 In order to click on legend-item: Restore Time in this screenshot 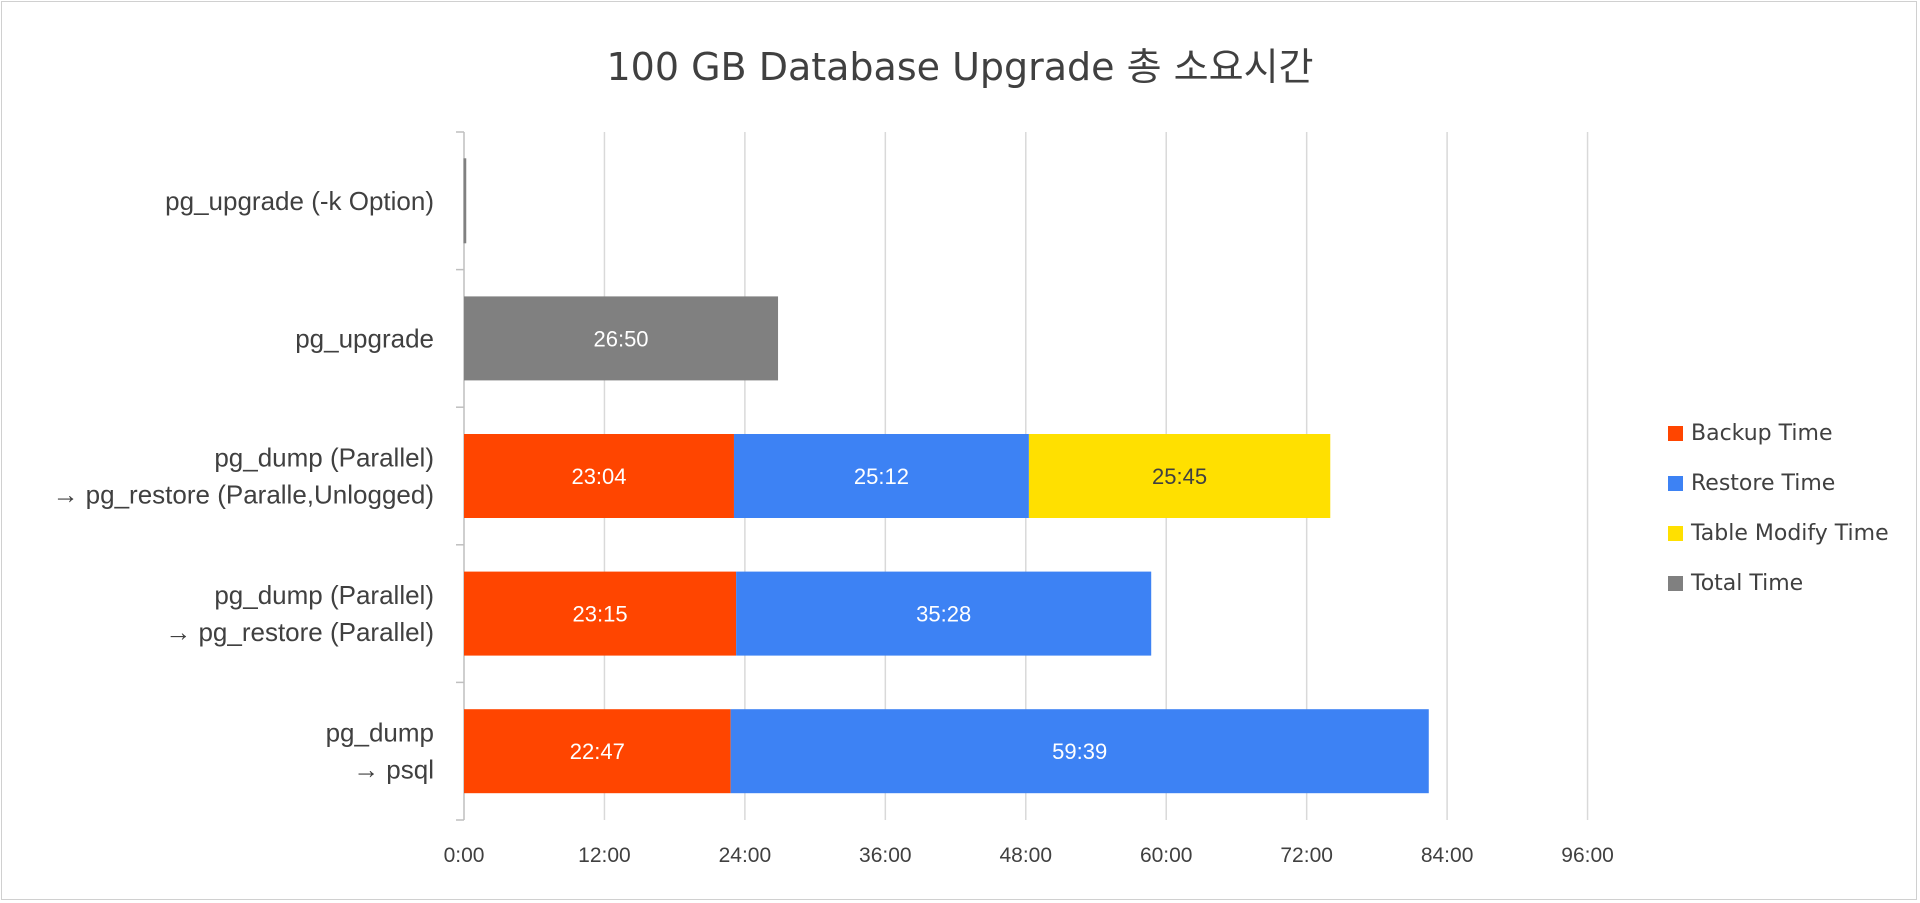, I will do `click(1778, 483)`.